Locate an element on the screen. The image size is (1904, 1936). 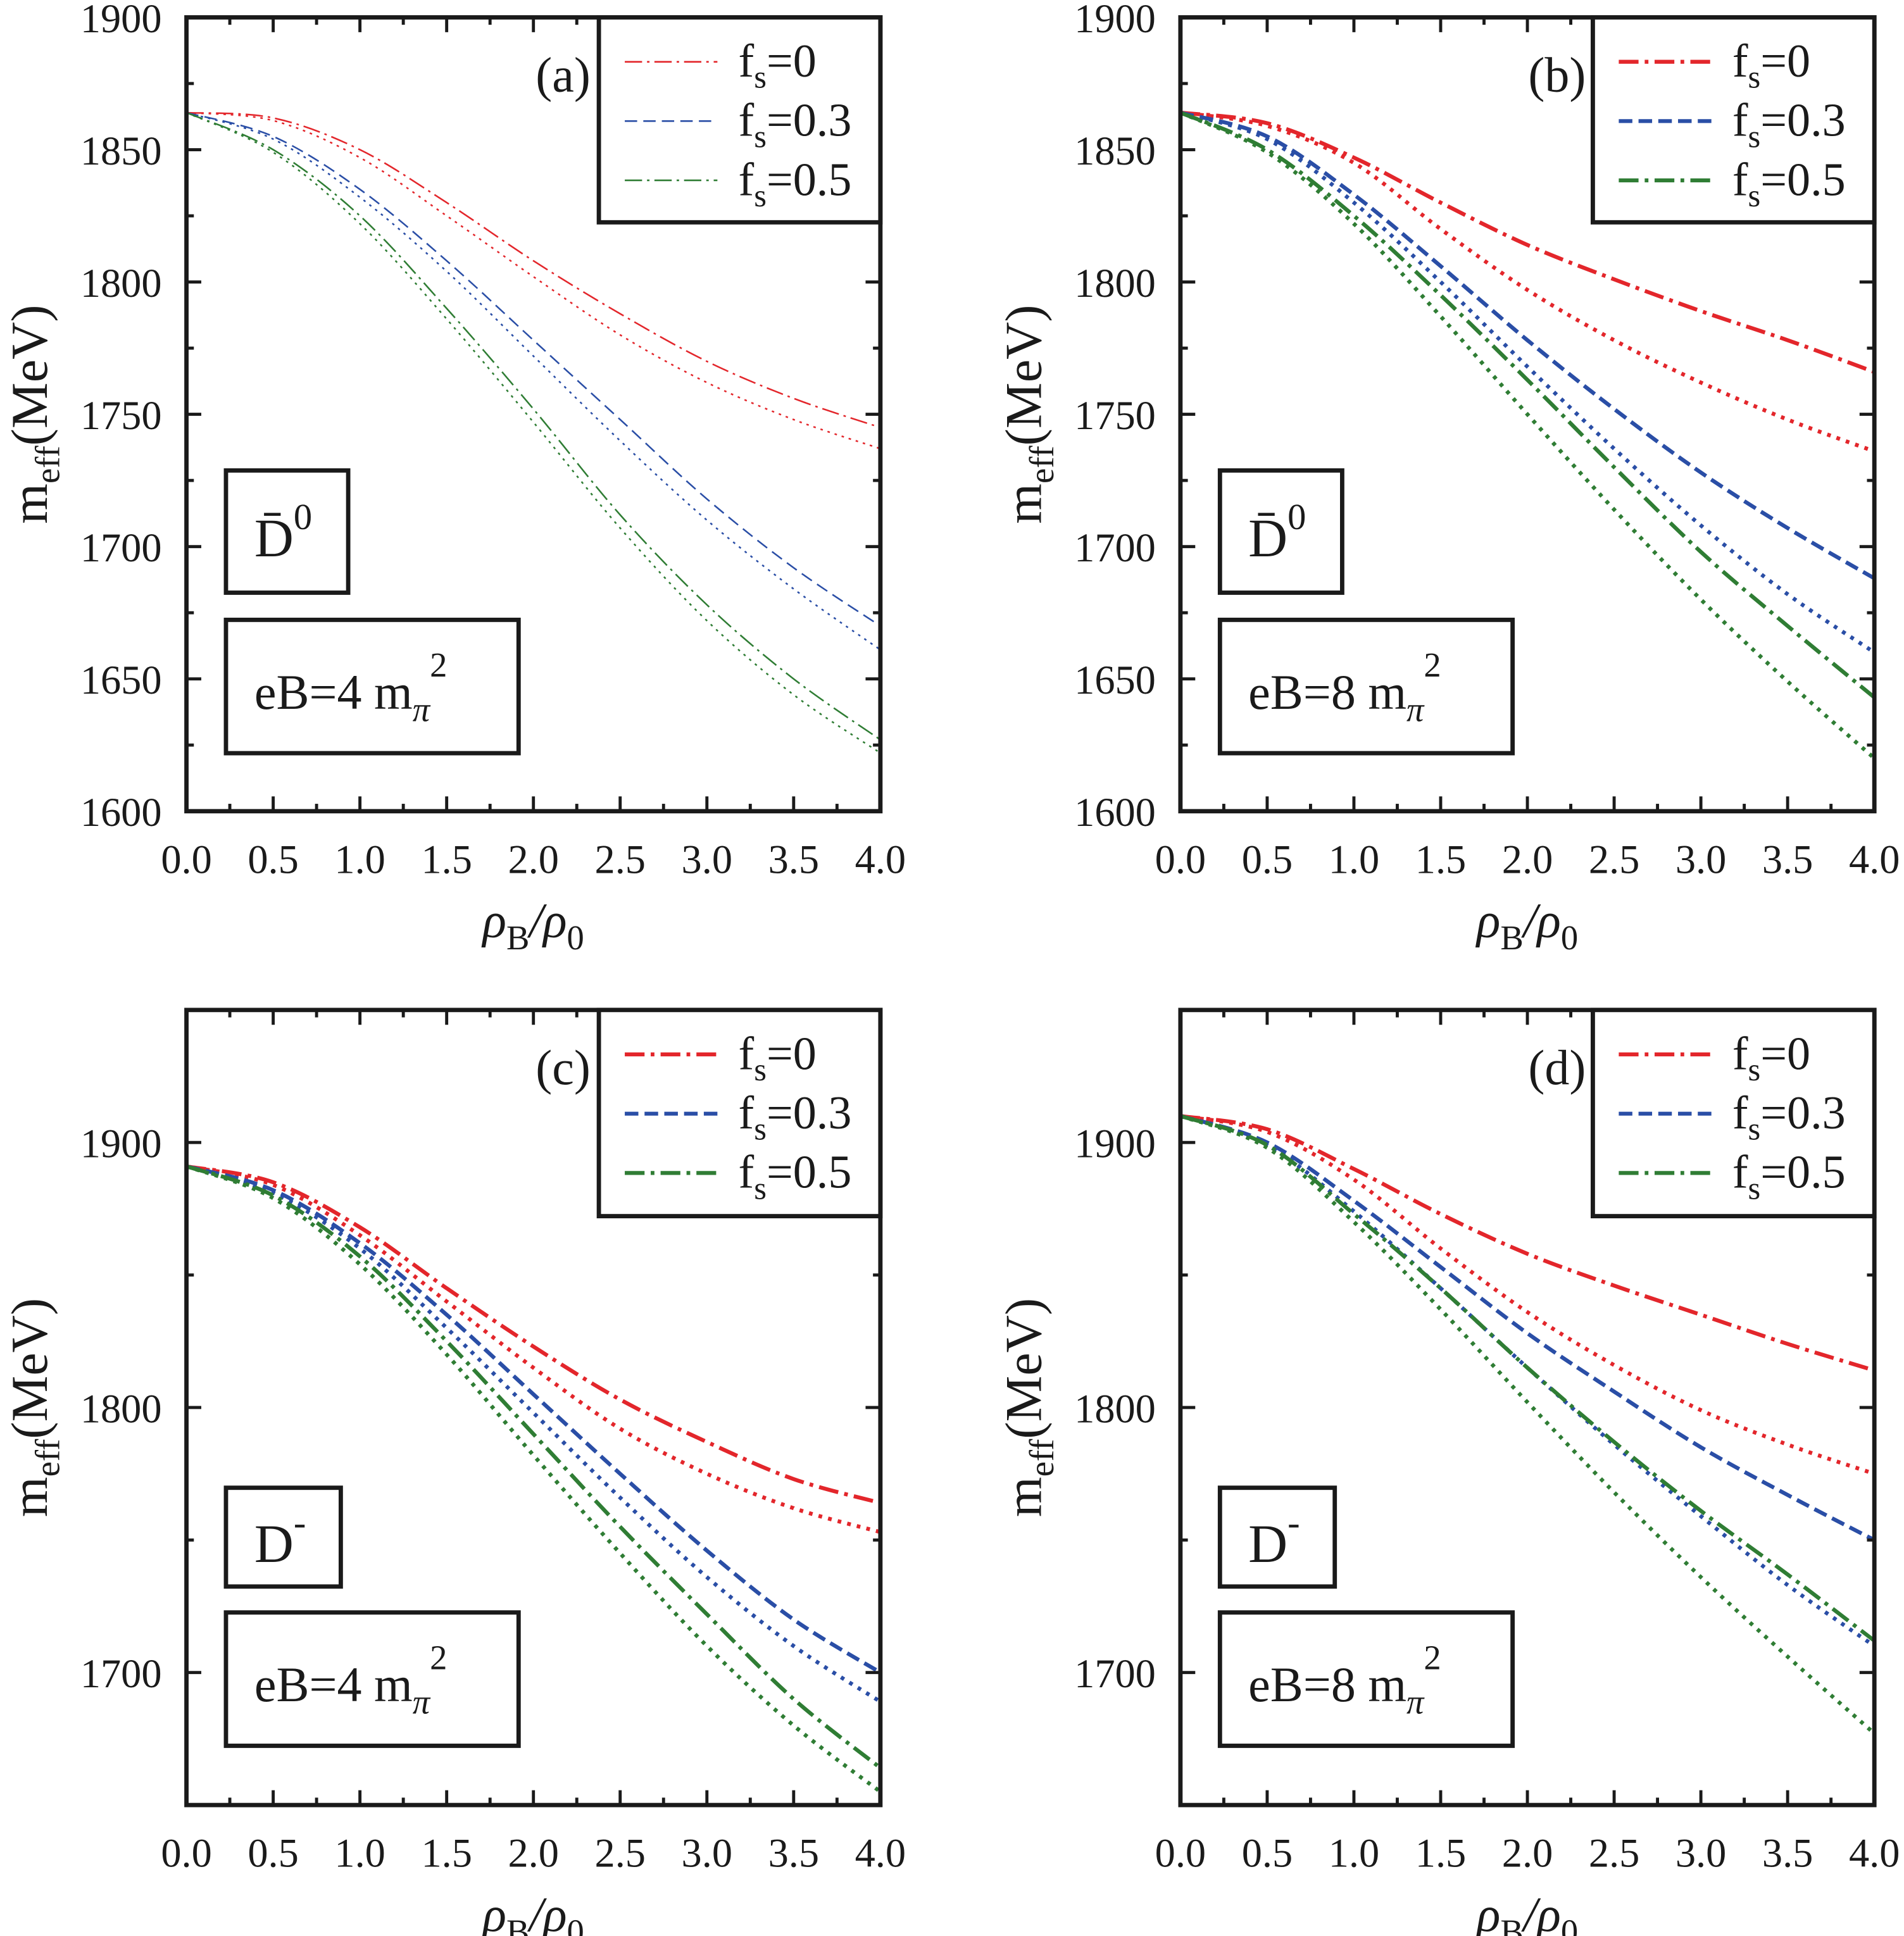
series-line-blue-dotted is located at coordinates (533, 381).